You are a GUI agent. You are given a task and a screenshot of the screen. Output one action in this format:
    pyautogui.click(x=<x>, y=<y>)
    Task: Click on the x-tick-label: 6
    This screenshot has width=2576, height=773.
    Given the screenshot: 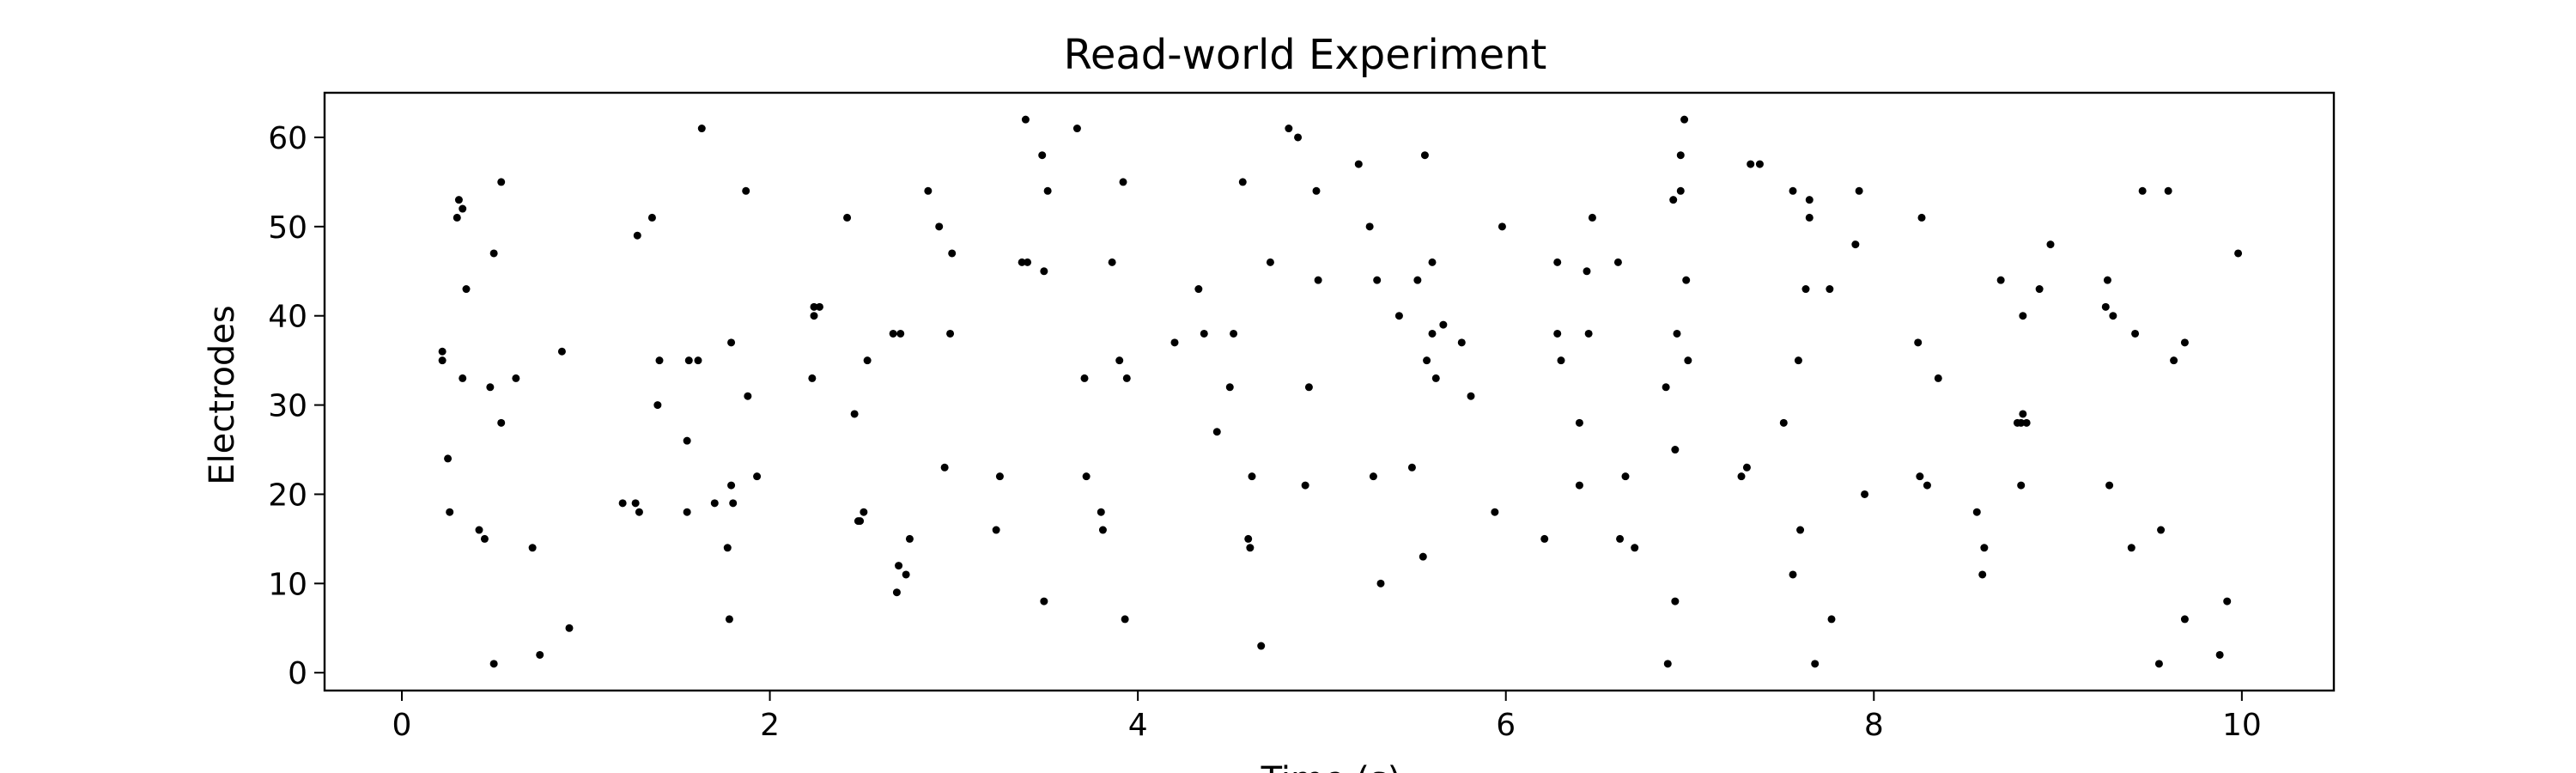 What is the action you would take?
    pyautogui.click(x=1506, y=725)
    